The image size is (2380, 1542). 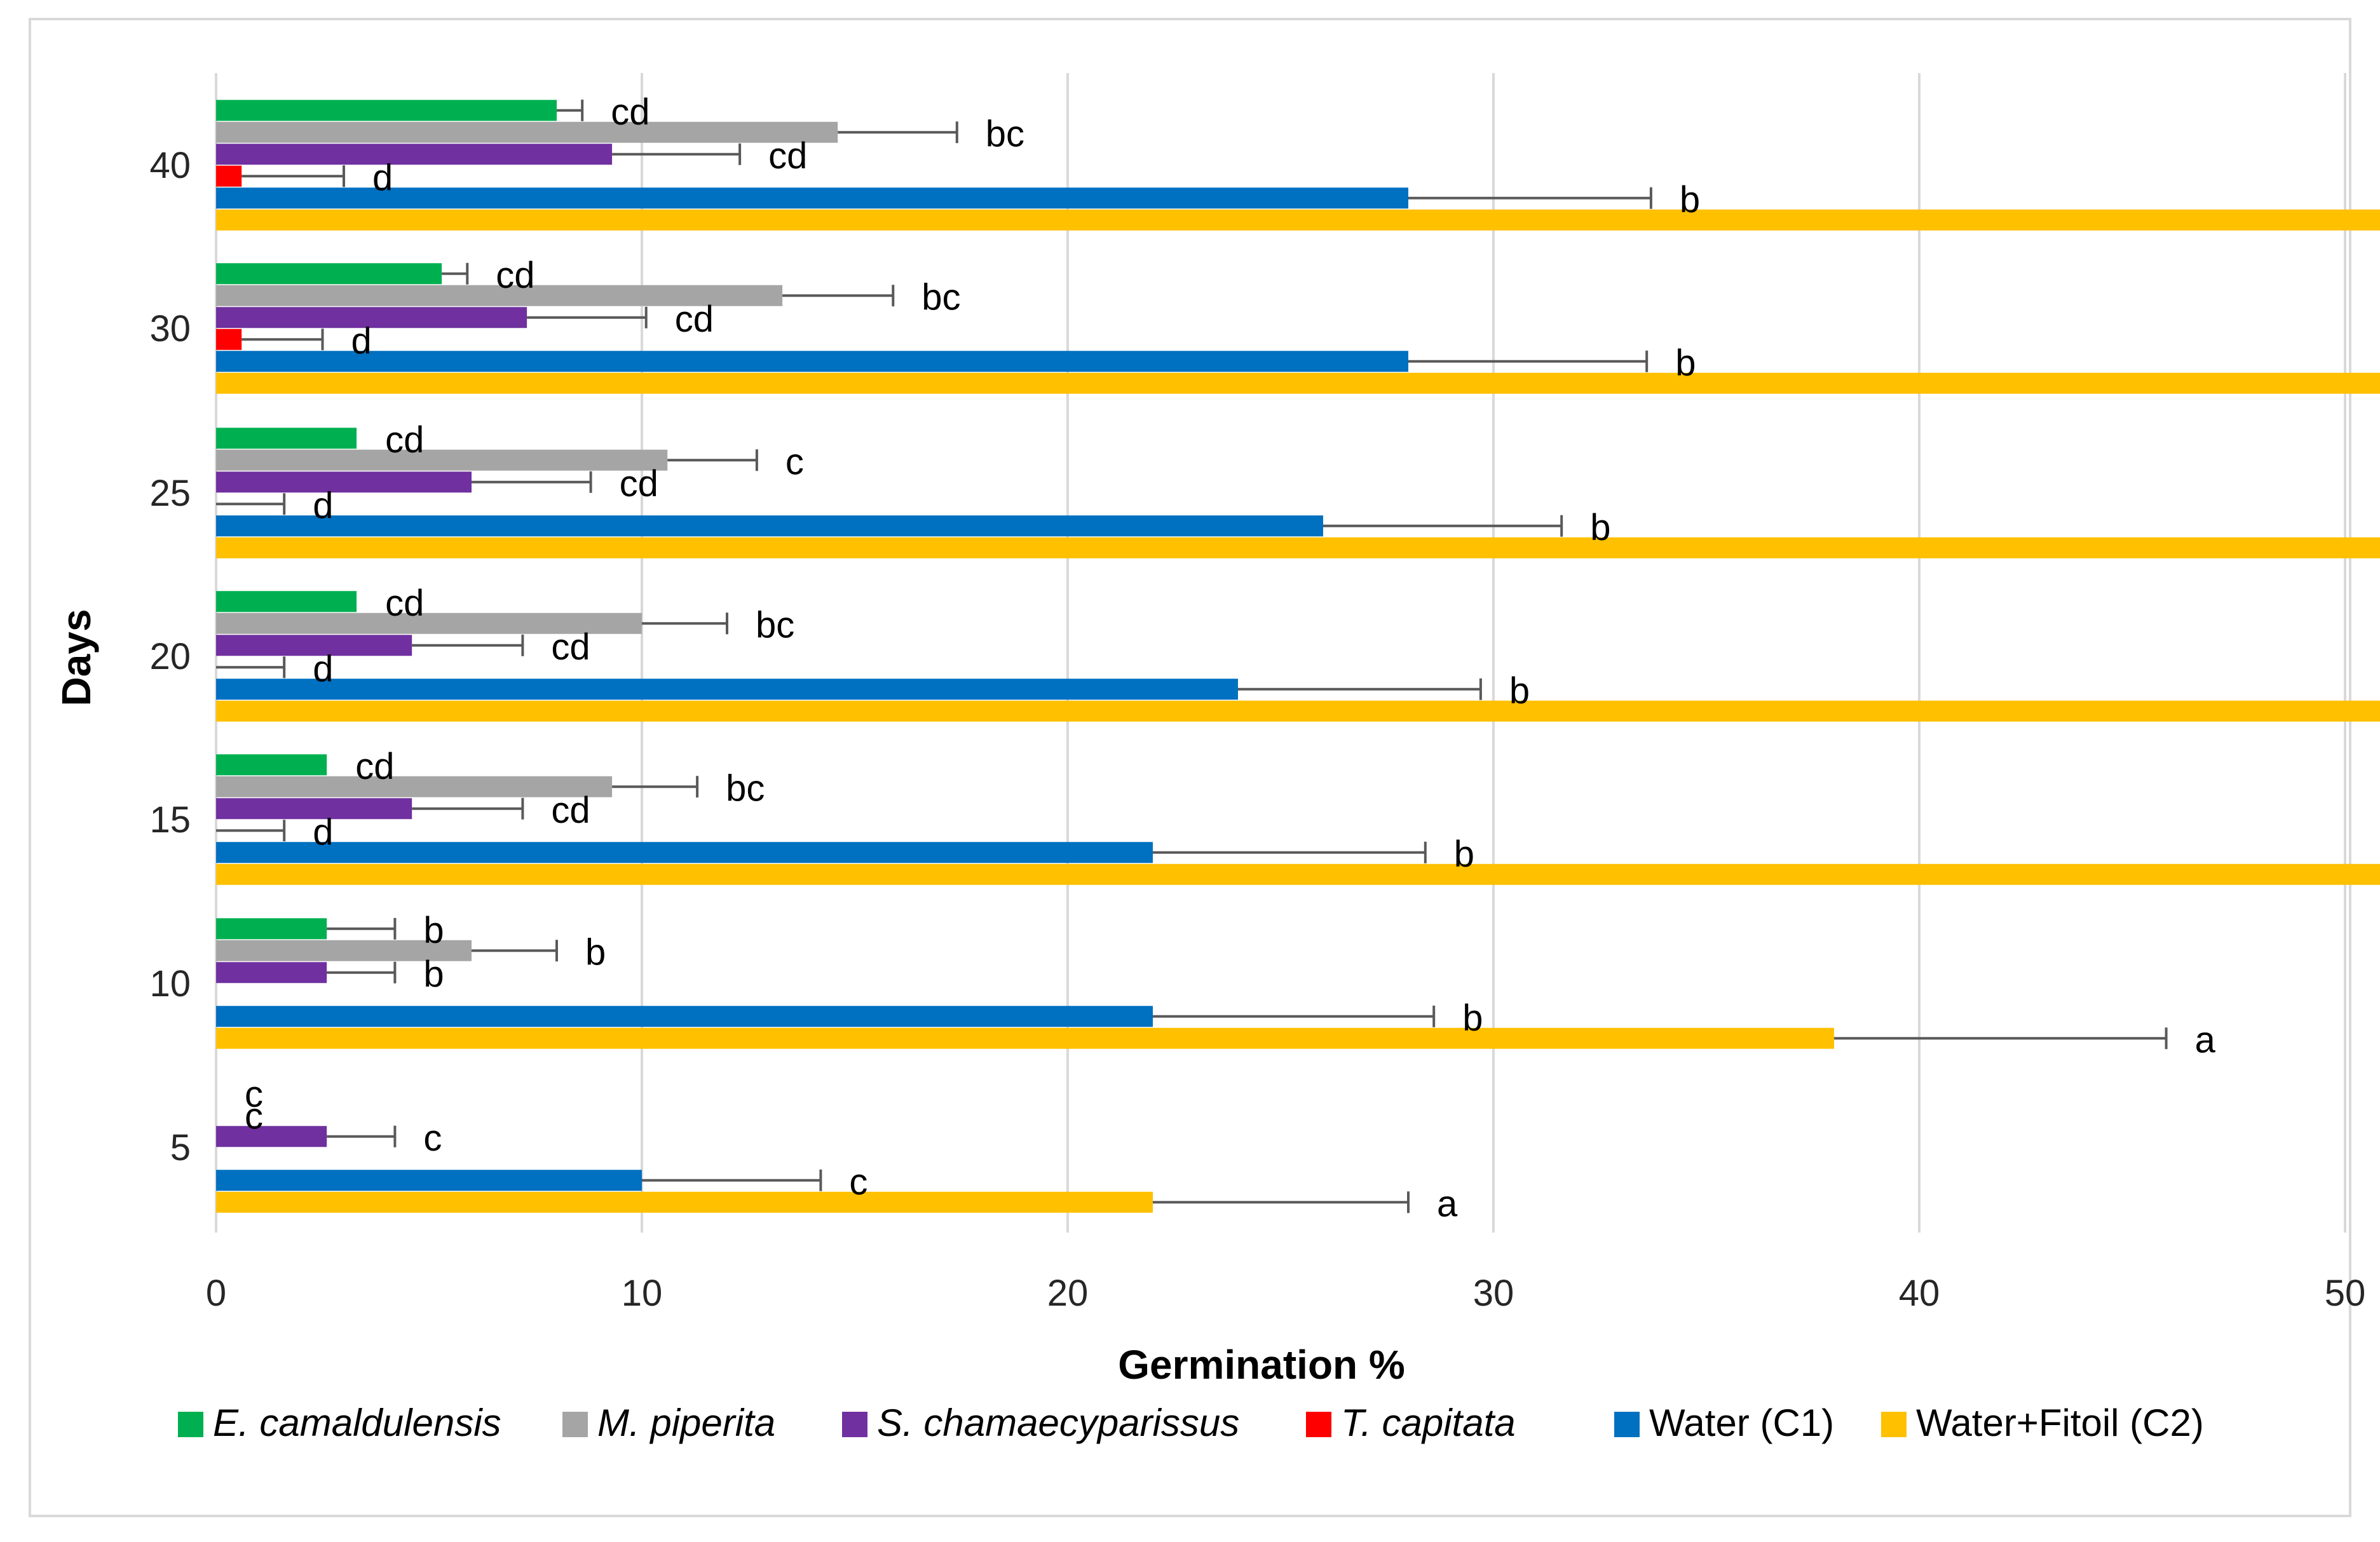 I want to click on letter-10-5: a, so click(x=2205, y=1039).